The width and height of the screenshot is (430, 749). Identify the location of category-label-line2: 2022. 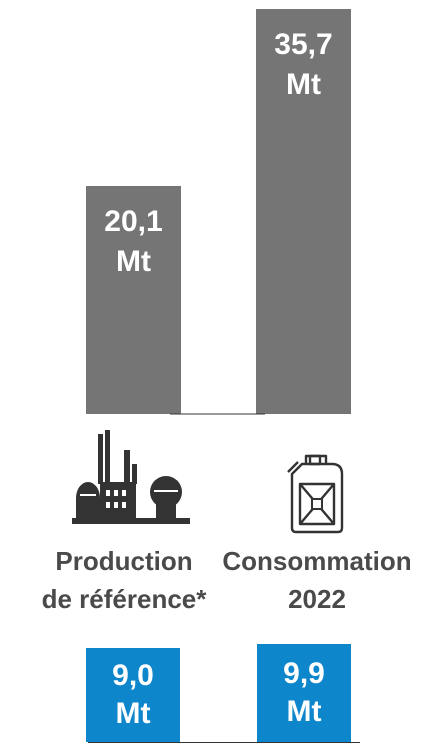
(317, 599).